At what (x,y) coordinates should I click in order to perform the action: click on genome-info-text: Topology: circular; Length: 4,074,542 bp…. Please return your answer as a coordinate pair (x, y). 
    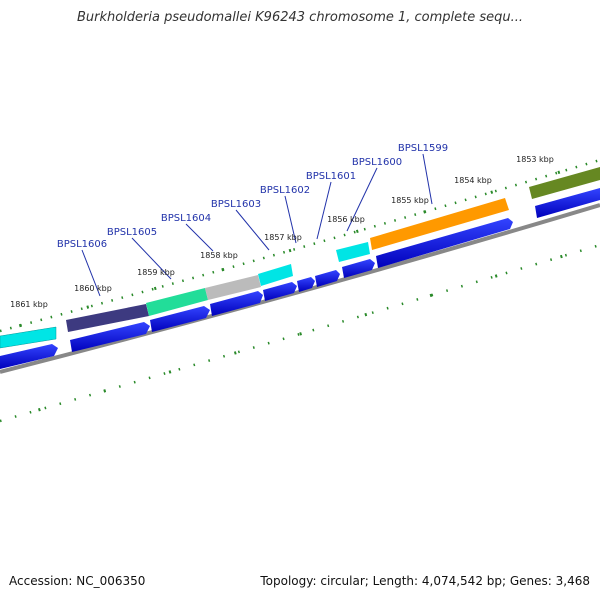
    Looking at the image, I should click on (425, 581).